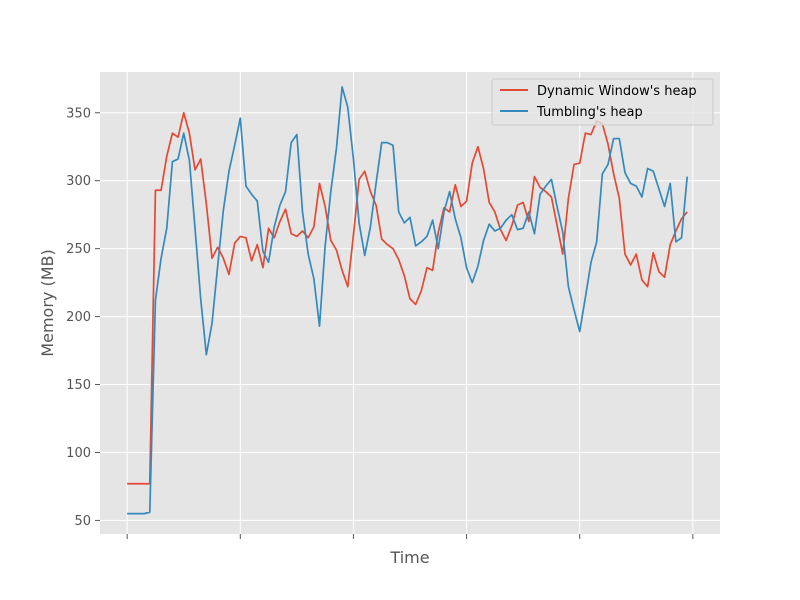  I want to click on y-tick-label: 300, so click(78, 181).